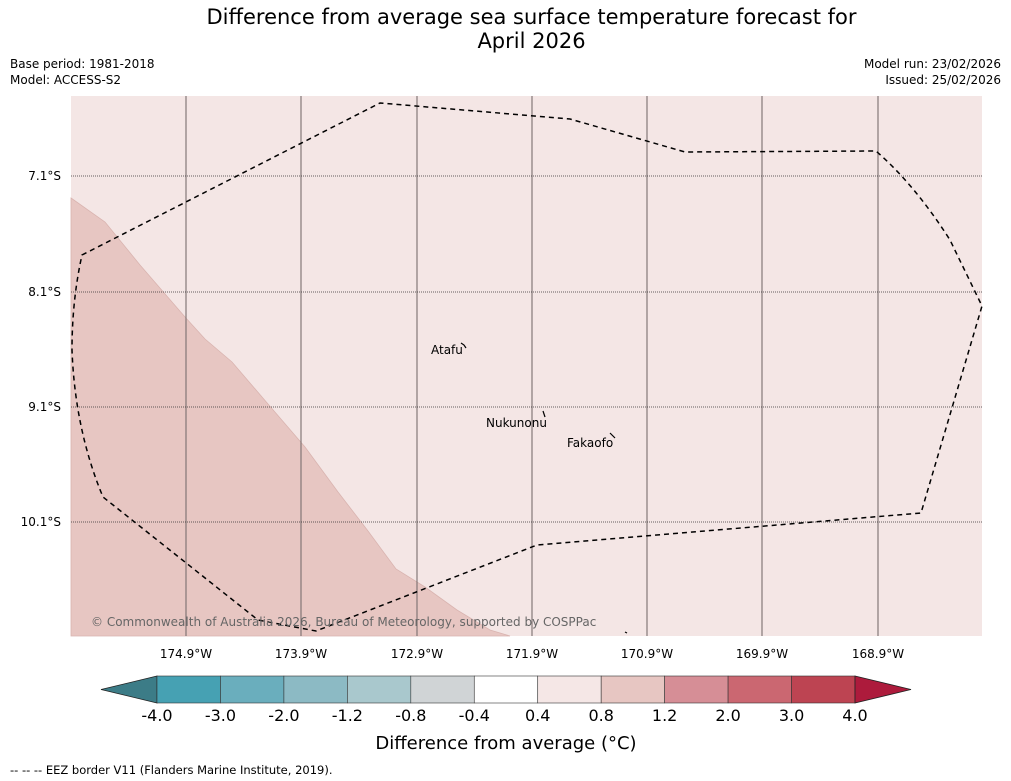 The width and height of the screenshot is (1011, 781). I want to click on lon-label: 172.9°W, so click(417, 654).